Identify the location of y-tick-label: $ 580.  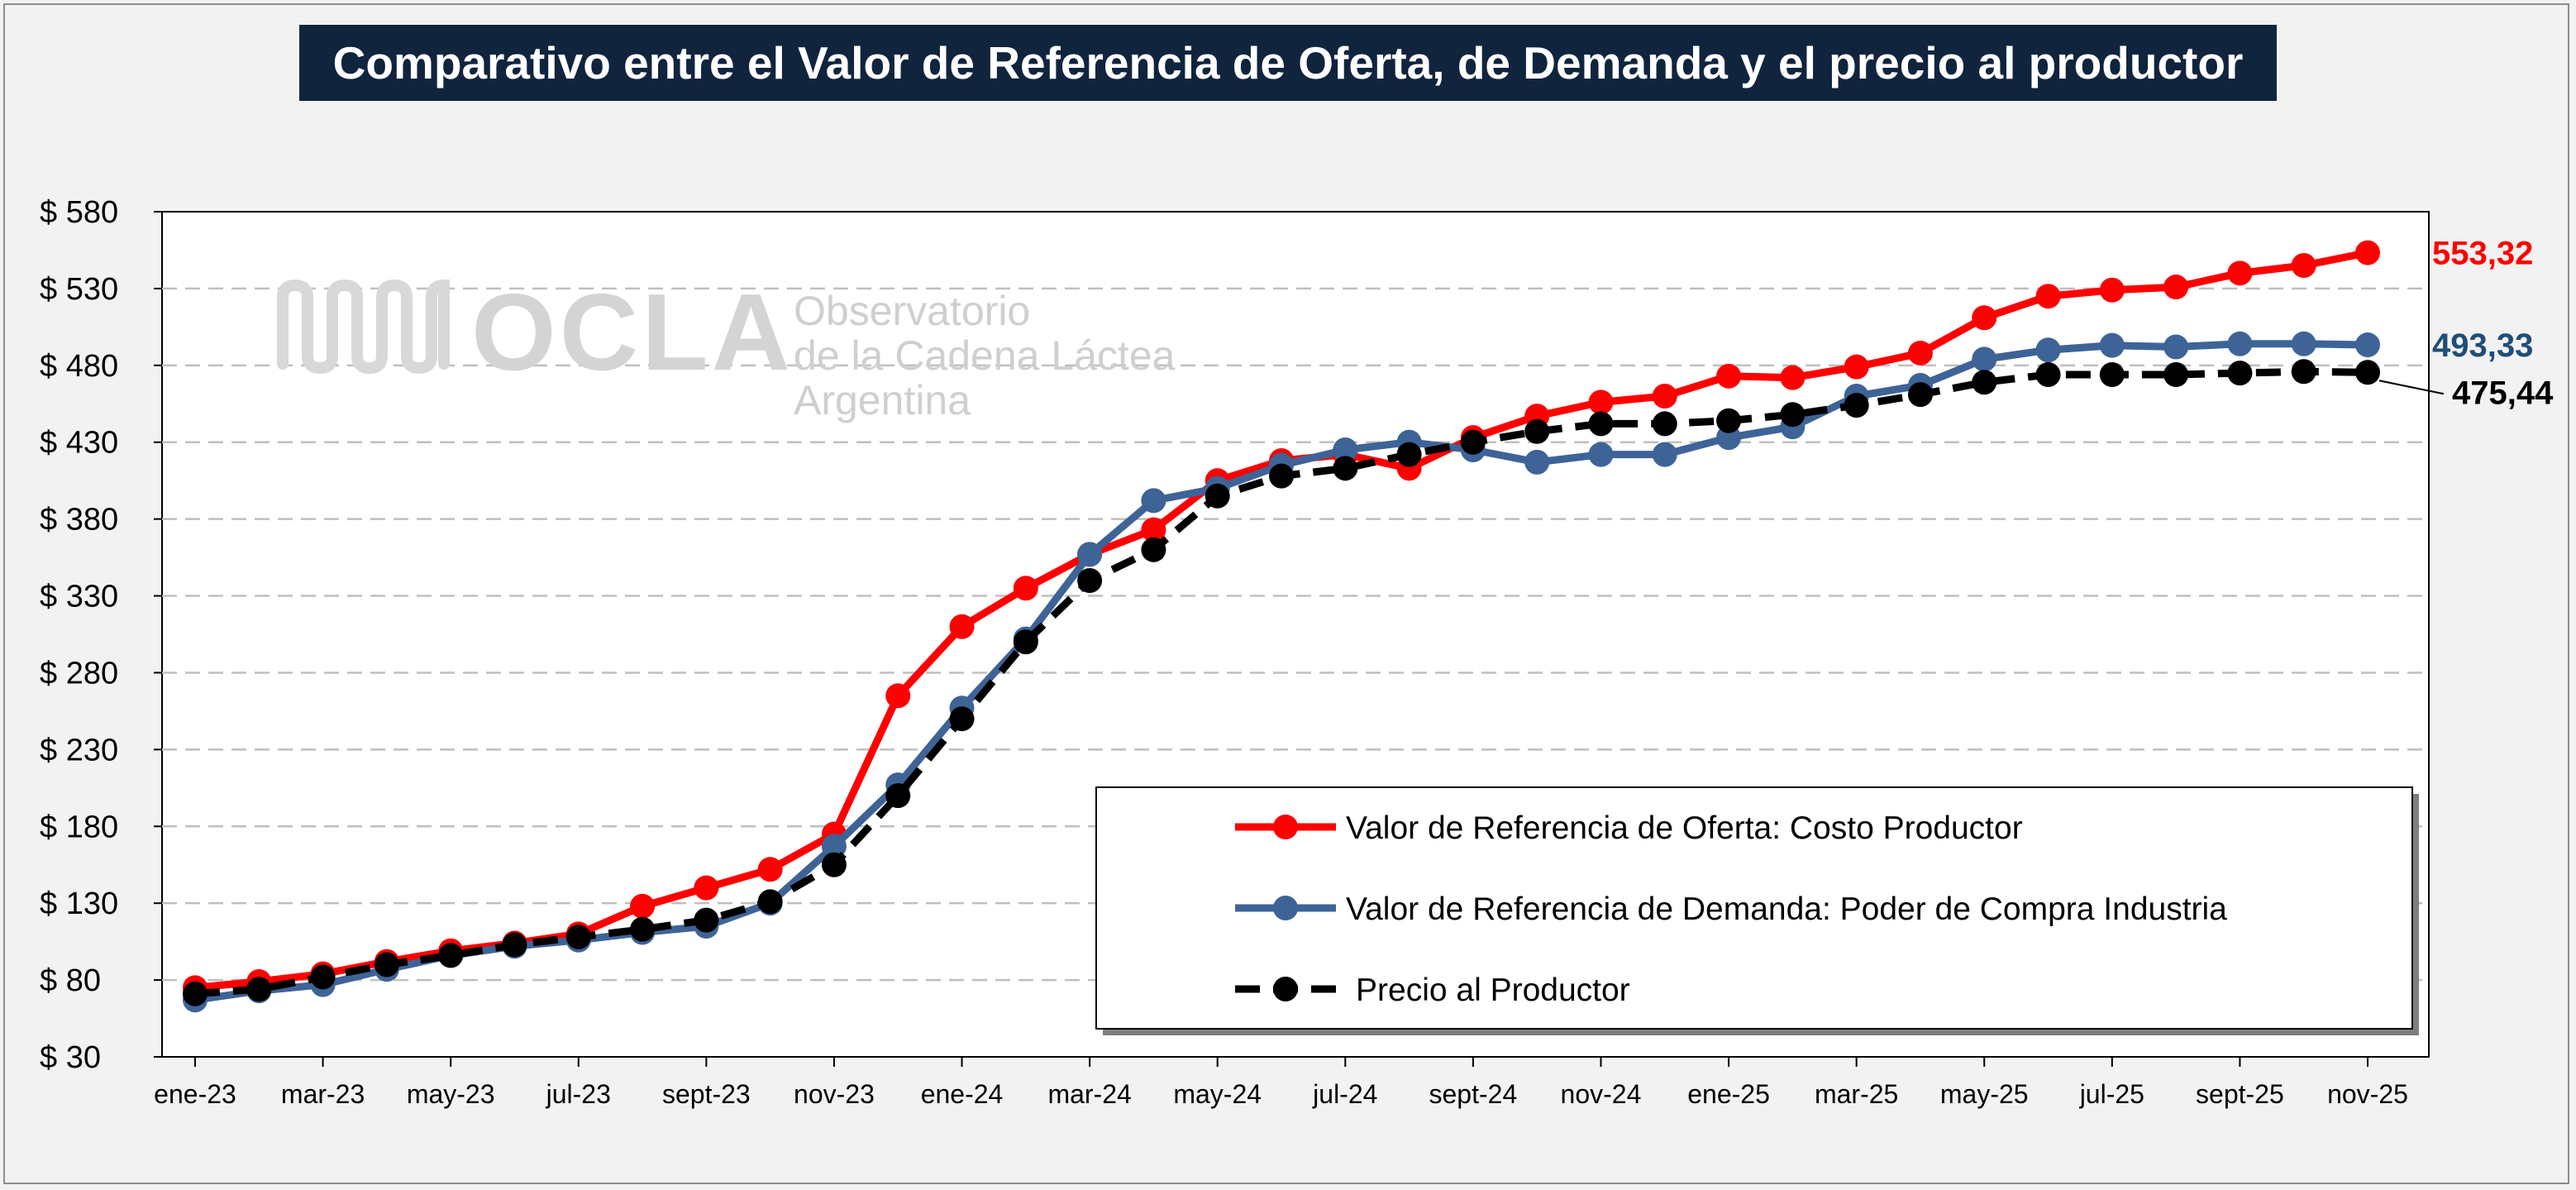
(79, 212).